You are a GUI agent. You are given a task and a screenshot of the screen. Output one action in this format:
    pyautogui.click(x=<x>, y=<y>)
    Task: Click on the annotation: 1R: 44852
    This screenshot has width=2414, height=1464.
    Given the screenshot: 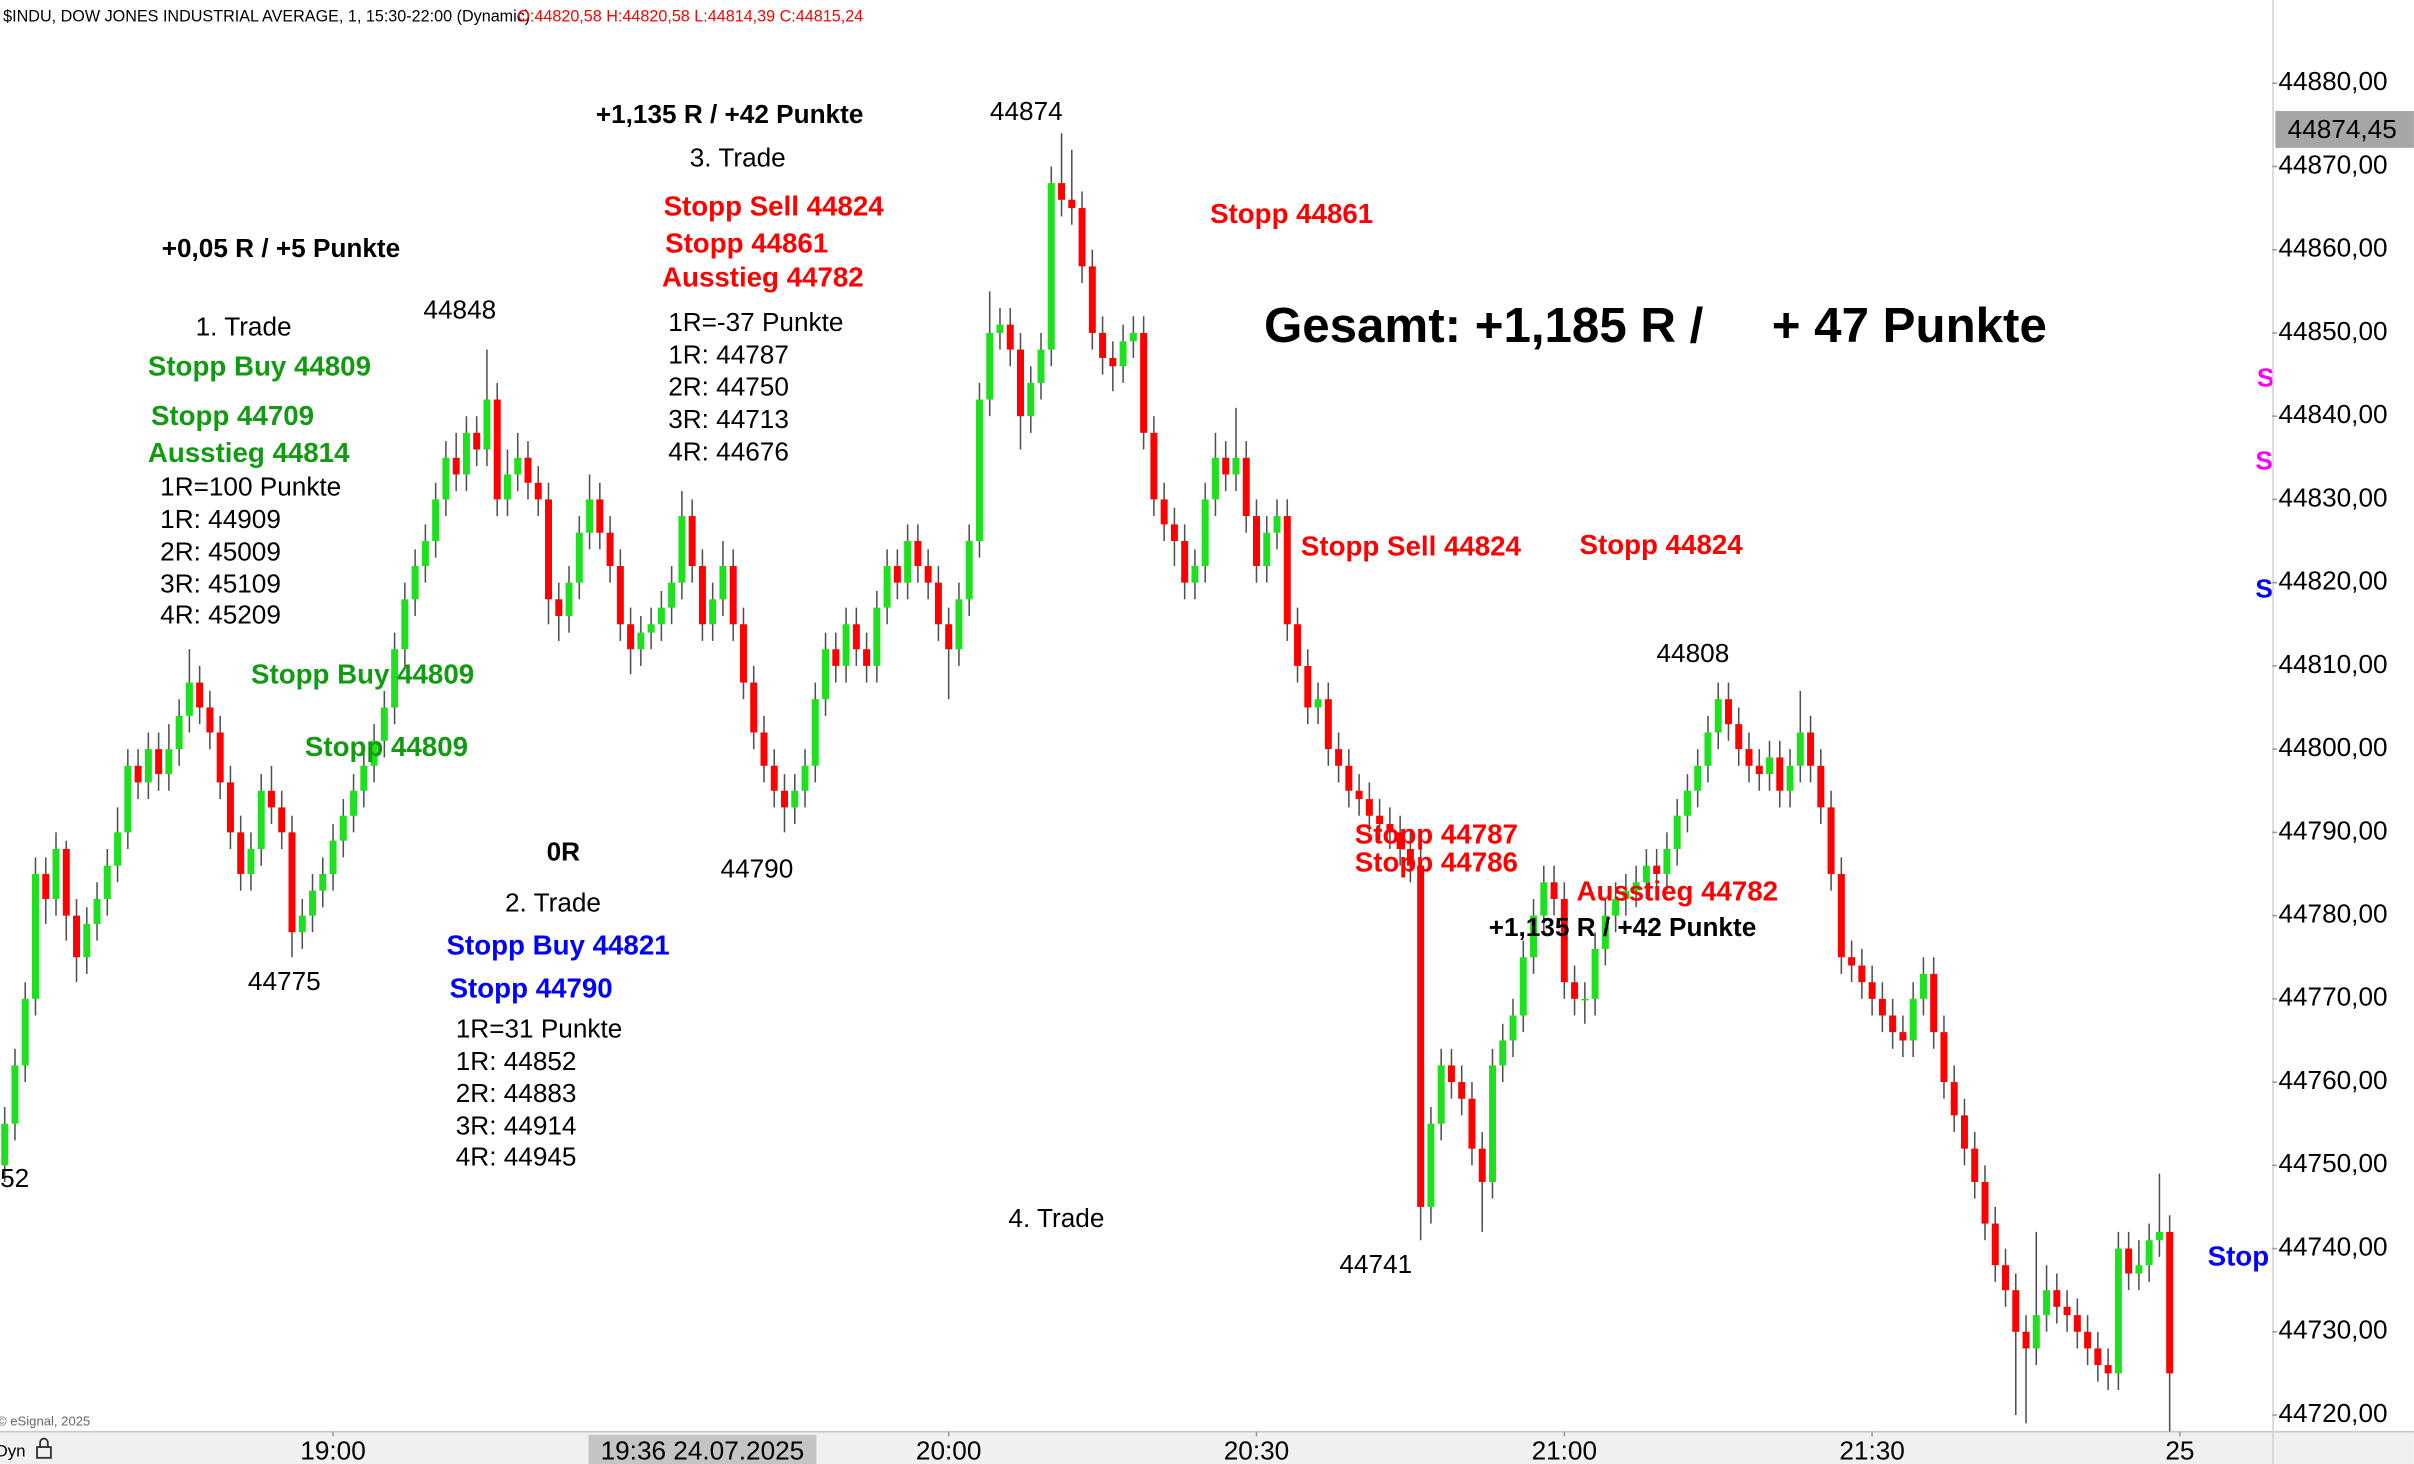 What is the action you would take?
    pyautogui.click(x=516, y=1061)
    